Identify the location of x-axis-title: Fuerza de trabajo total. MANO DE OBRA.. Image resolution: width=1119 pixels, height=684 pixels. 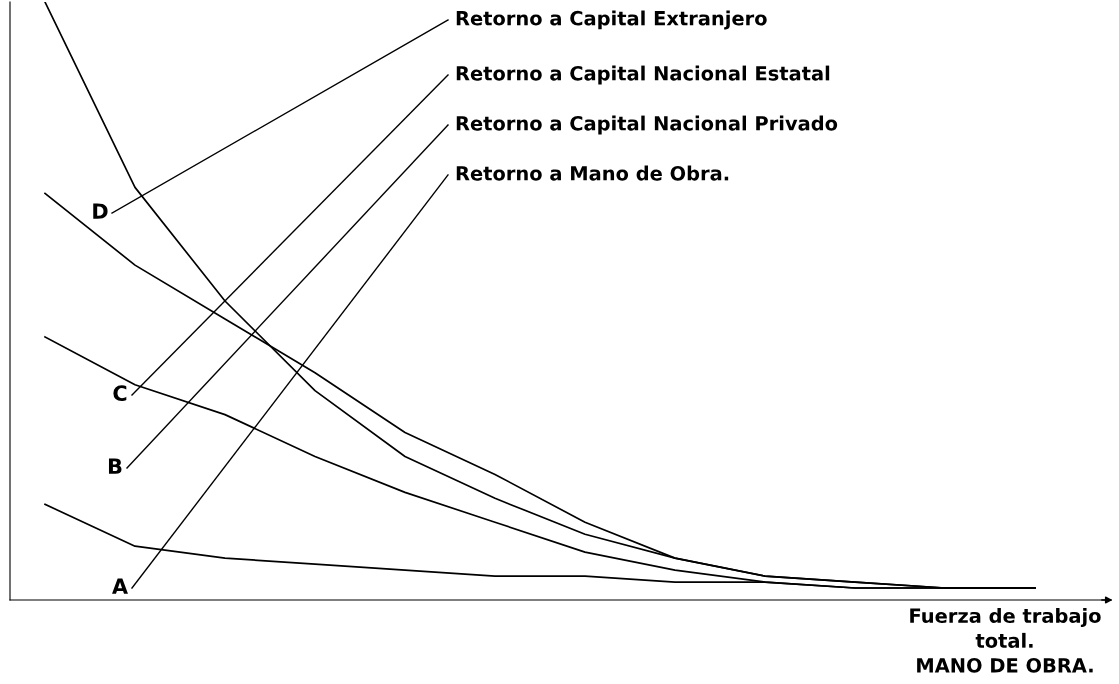
(1005, 640).